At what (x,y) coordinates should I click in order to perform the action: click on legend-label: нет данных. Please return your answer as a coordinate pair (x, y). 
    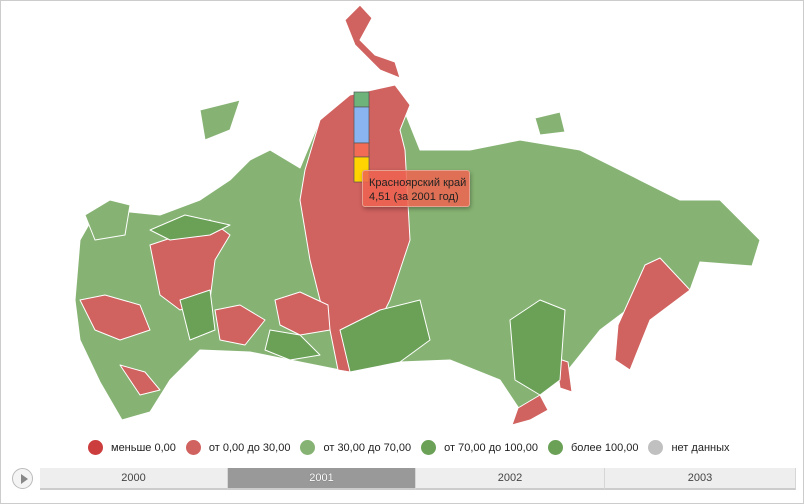
    Looking at the image, I should click on (700, 447).